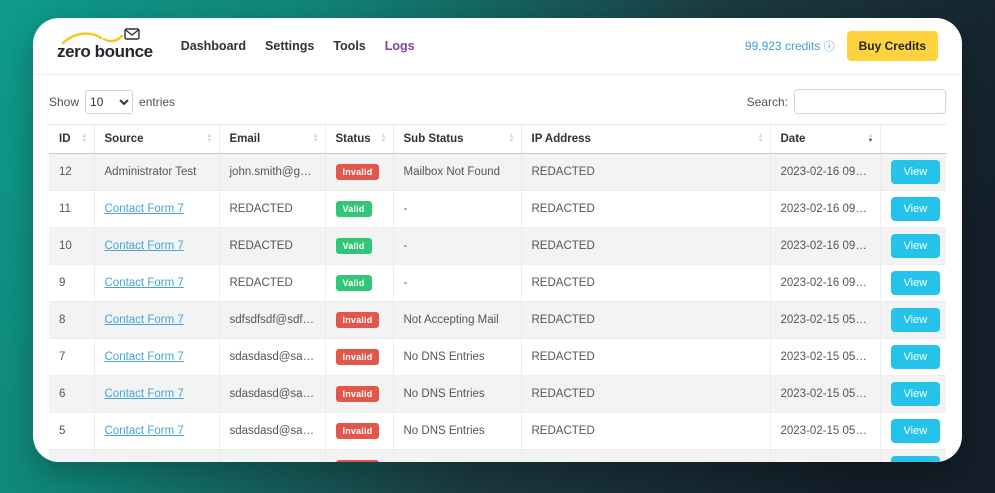 The height and width of the screenshot is (493, 995). Describe the element at coordinates (824, 139) in the screenshot. I see `column-header-date: Date ▲ ▼` at that location.